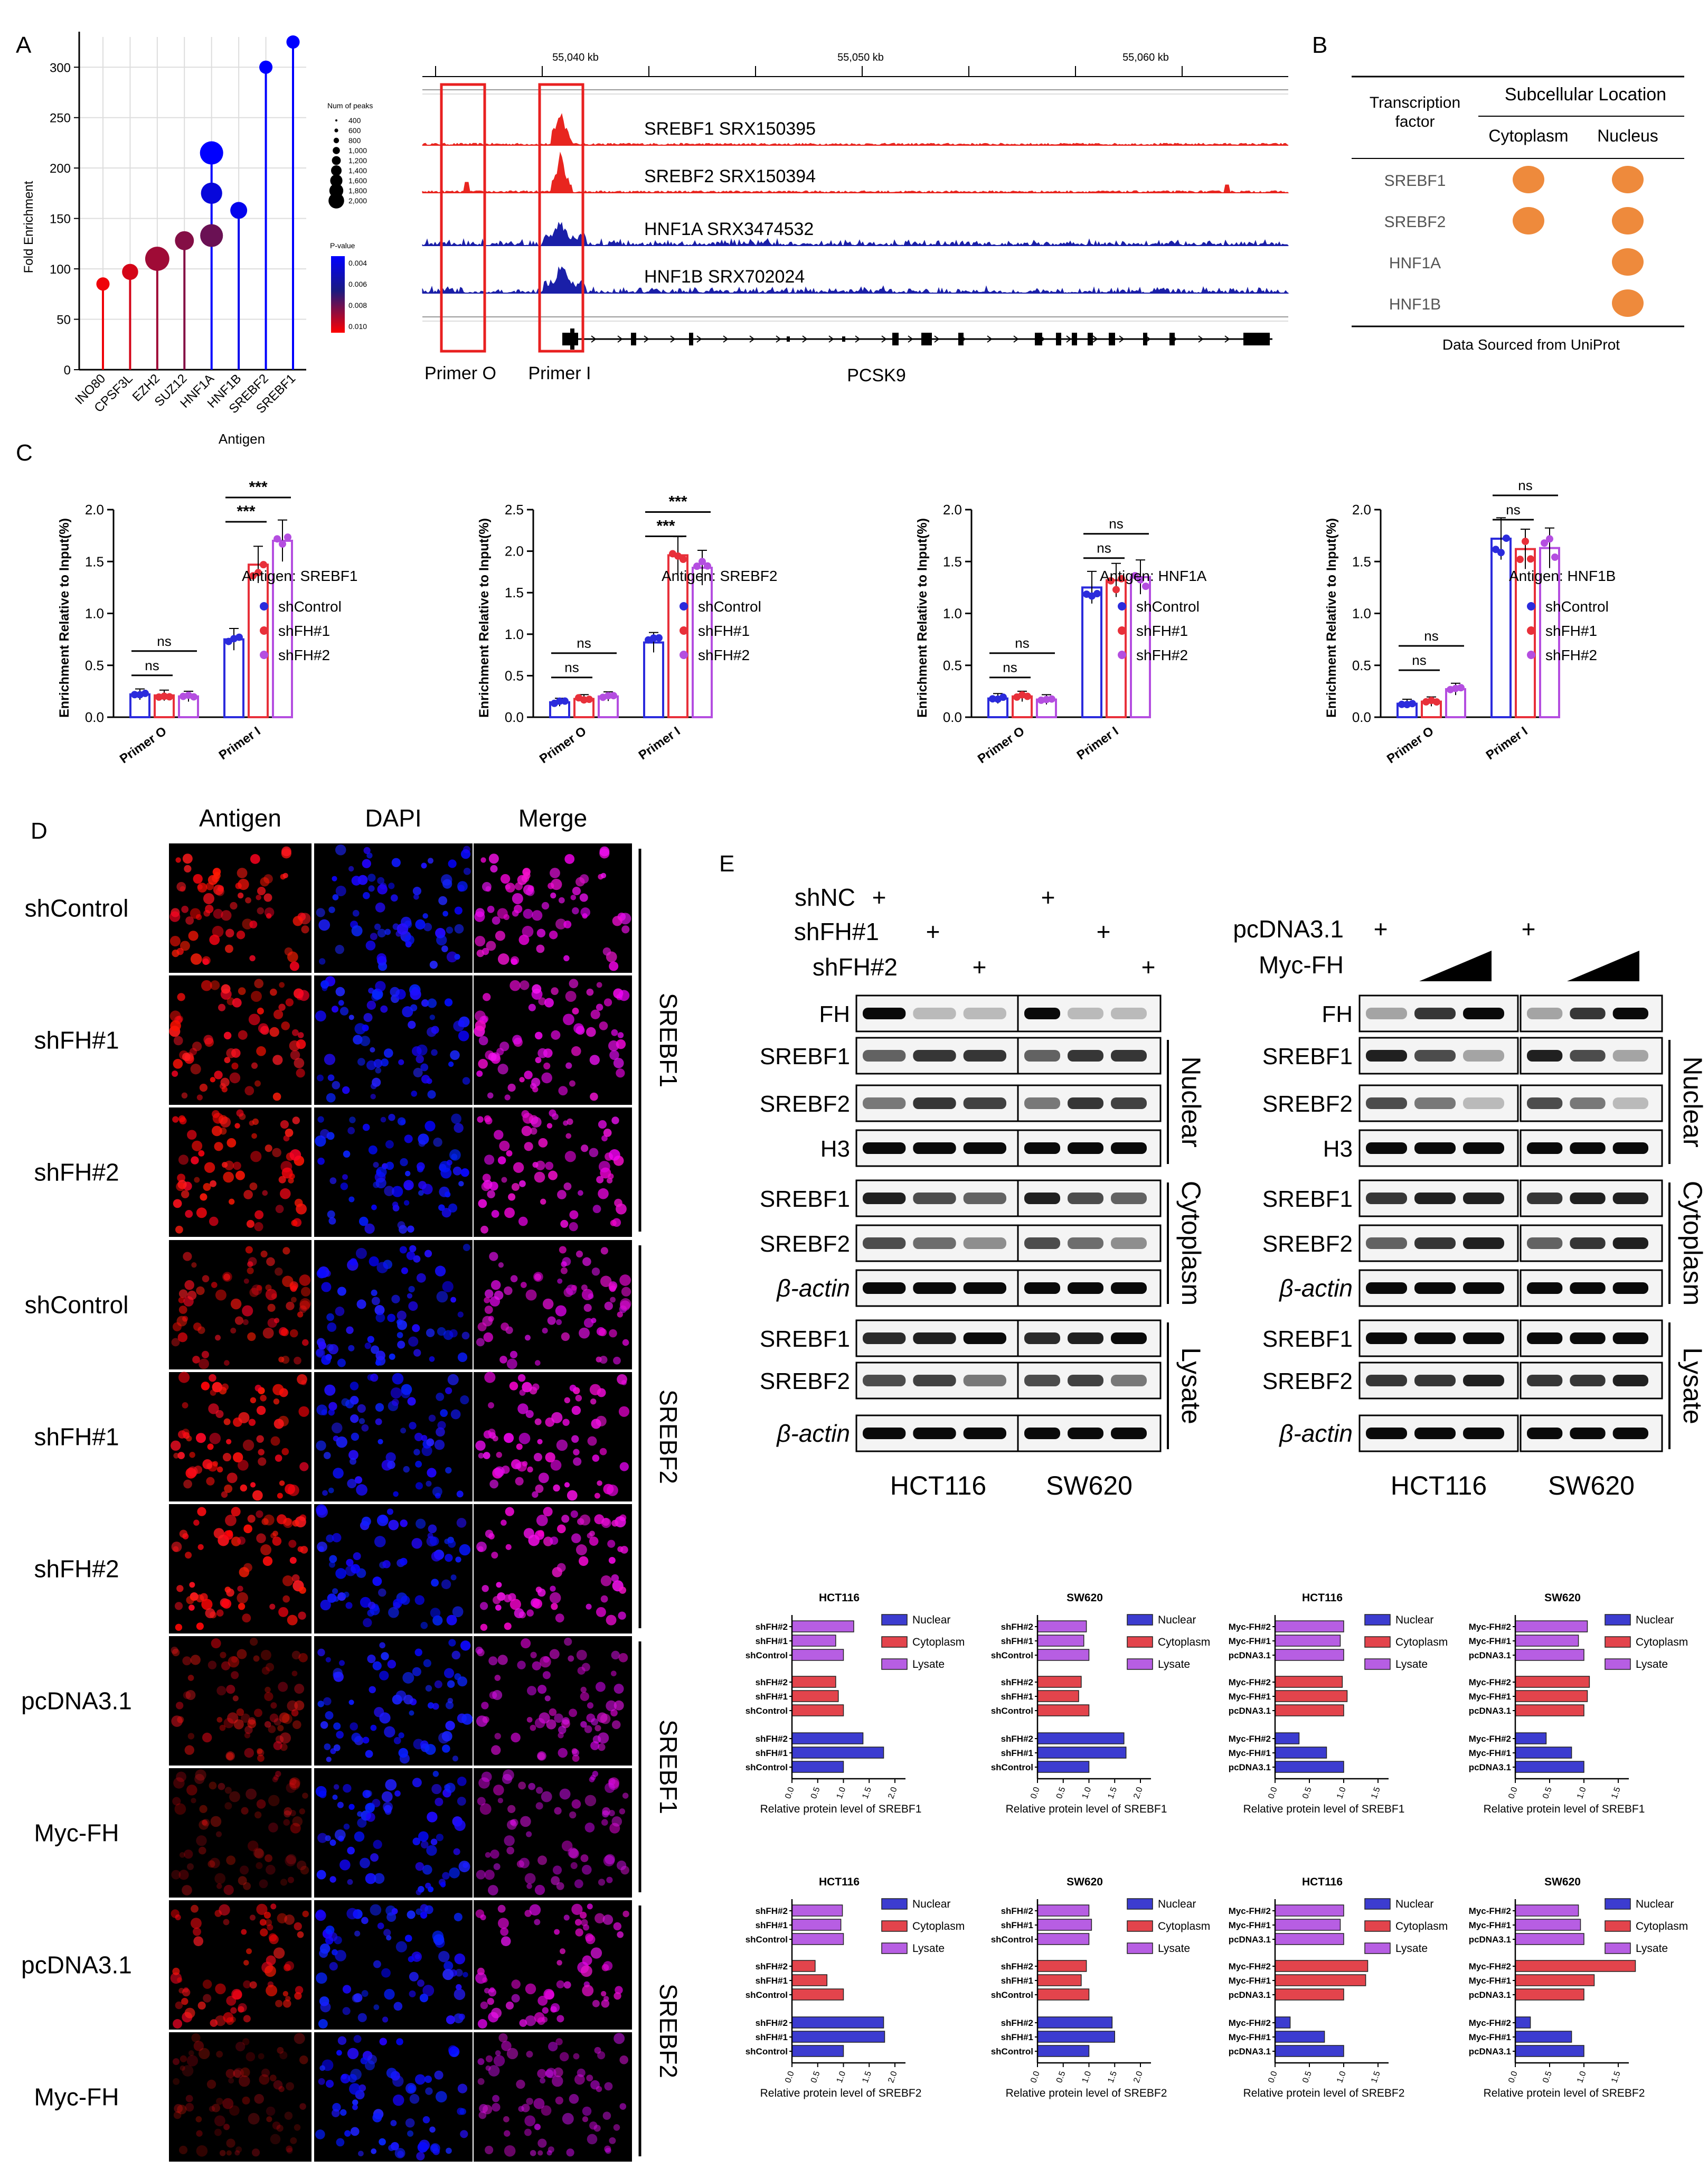  What do you see at coordinates (1652, 1948) in the screenshot?
I see `quant-legend-label: Lysate` at bounding box center [1652, 1948].